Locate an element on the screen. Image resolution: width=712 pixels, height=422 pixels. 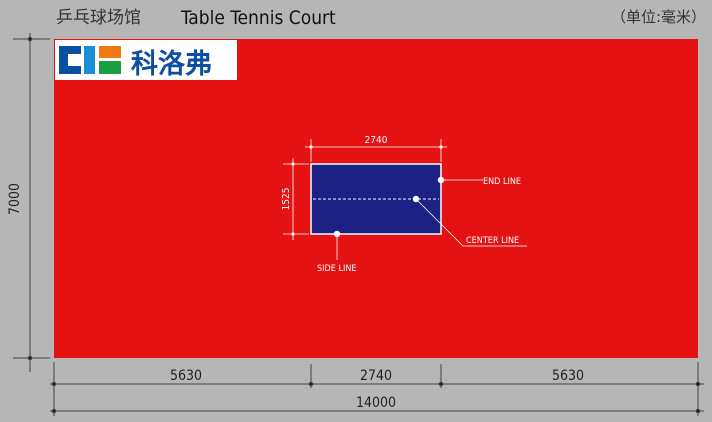
title-en: Table Tennis Court is located at coordinates (258, 18).